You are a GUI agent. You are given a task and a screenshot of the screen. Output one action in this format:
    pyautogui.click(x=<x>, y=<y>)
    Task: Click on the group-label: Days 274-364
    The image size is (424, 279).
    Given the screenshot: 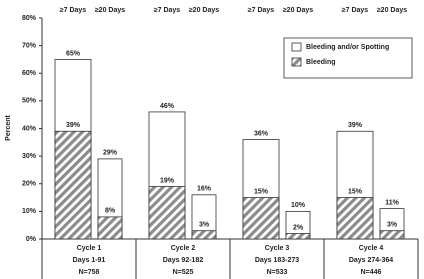 What is the action you would take?
    pyautogui.click(x=371, y=260)
    